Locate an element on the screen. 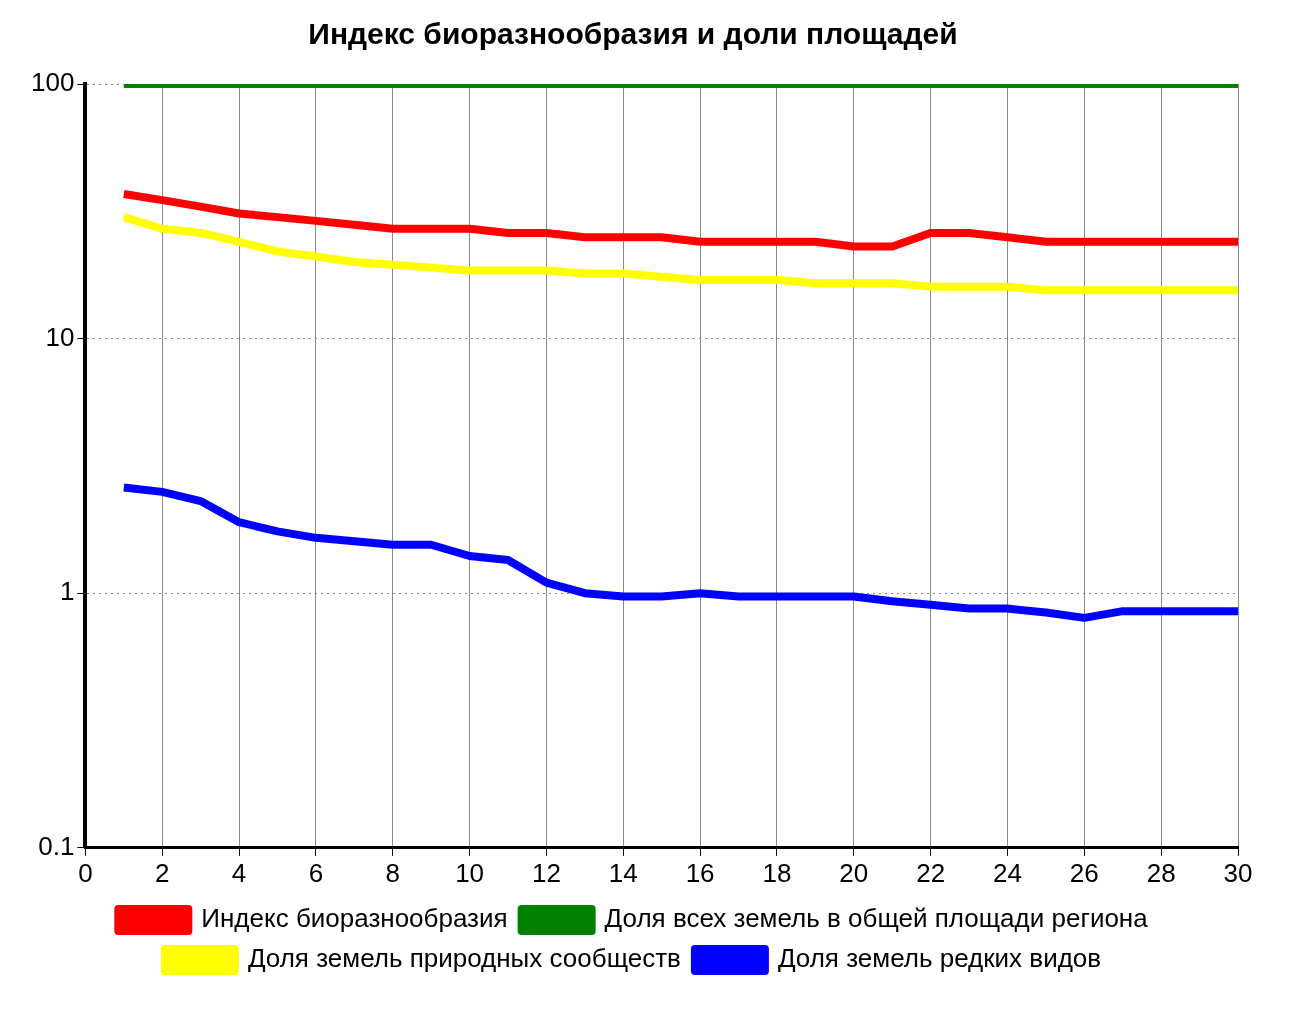  legend-label: Доля земель природных сообществ is located at coordinates (464, 958).